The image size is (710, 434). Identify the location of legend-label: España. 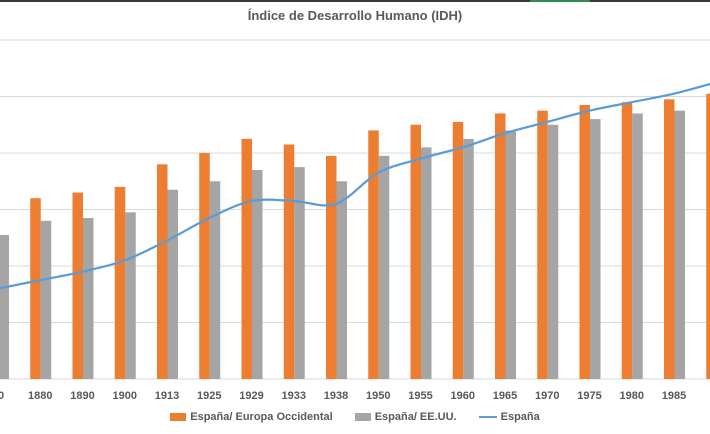
(520, 417).